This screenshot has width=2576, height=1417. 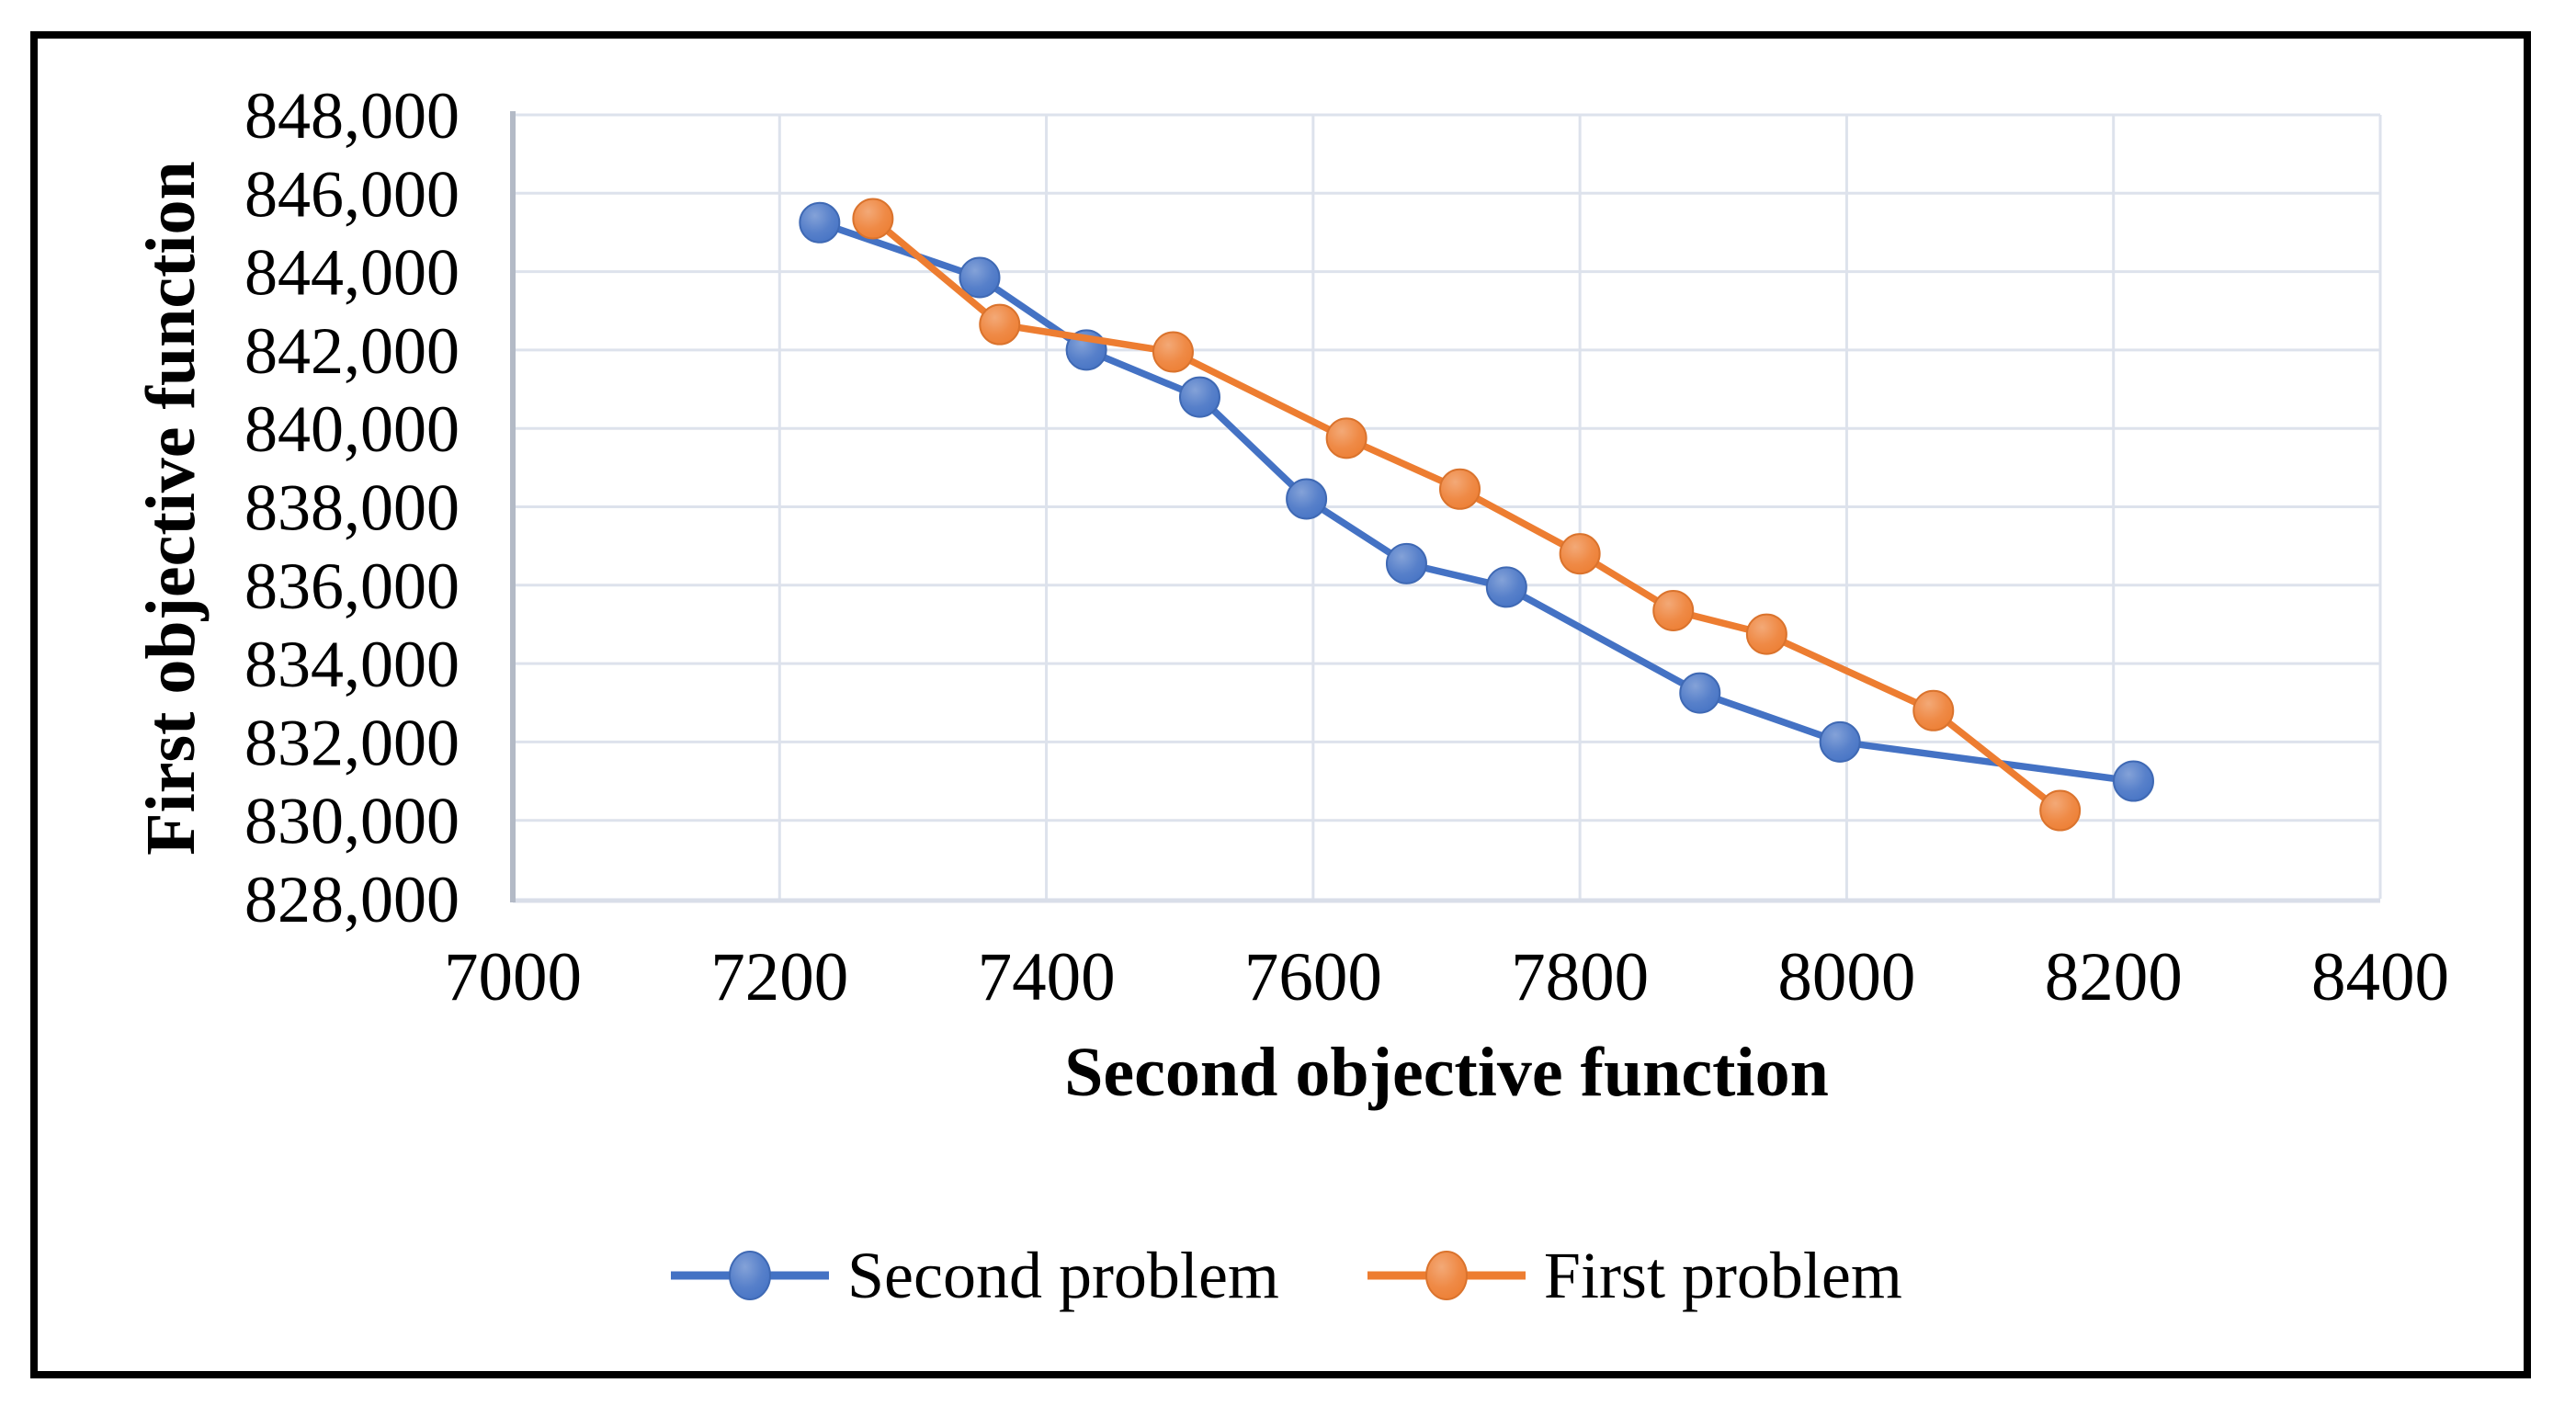 What do you see at coordinates (352, 116) in the screenshot?
I see `y-tick-label: 848,000` at bounding box center [352, 116].